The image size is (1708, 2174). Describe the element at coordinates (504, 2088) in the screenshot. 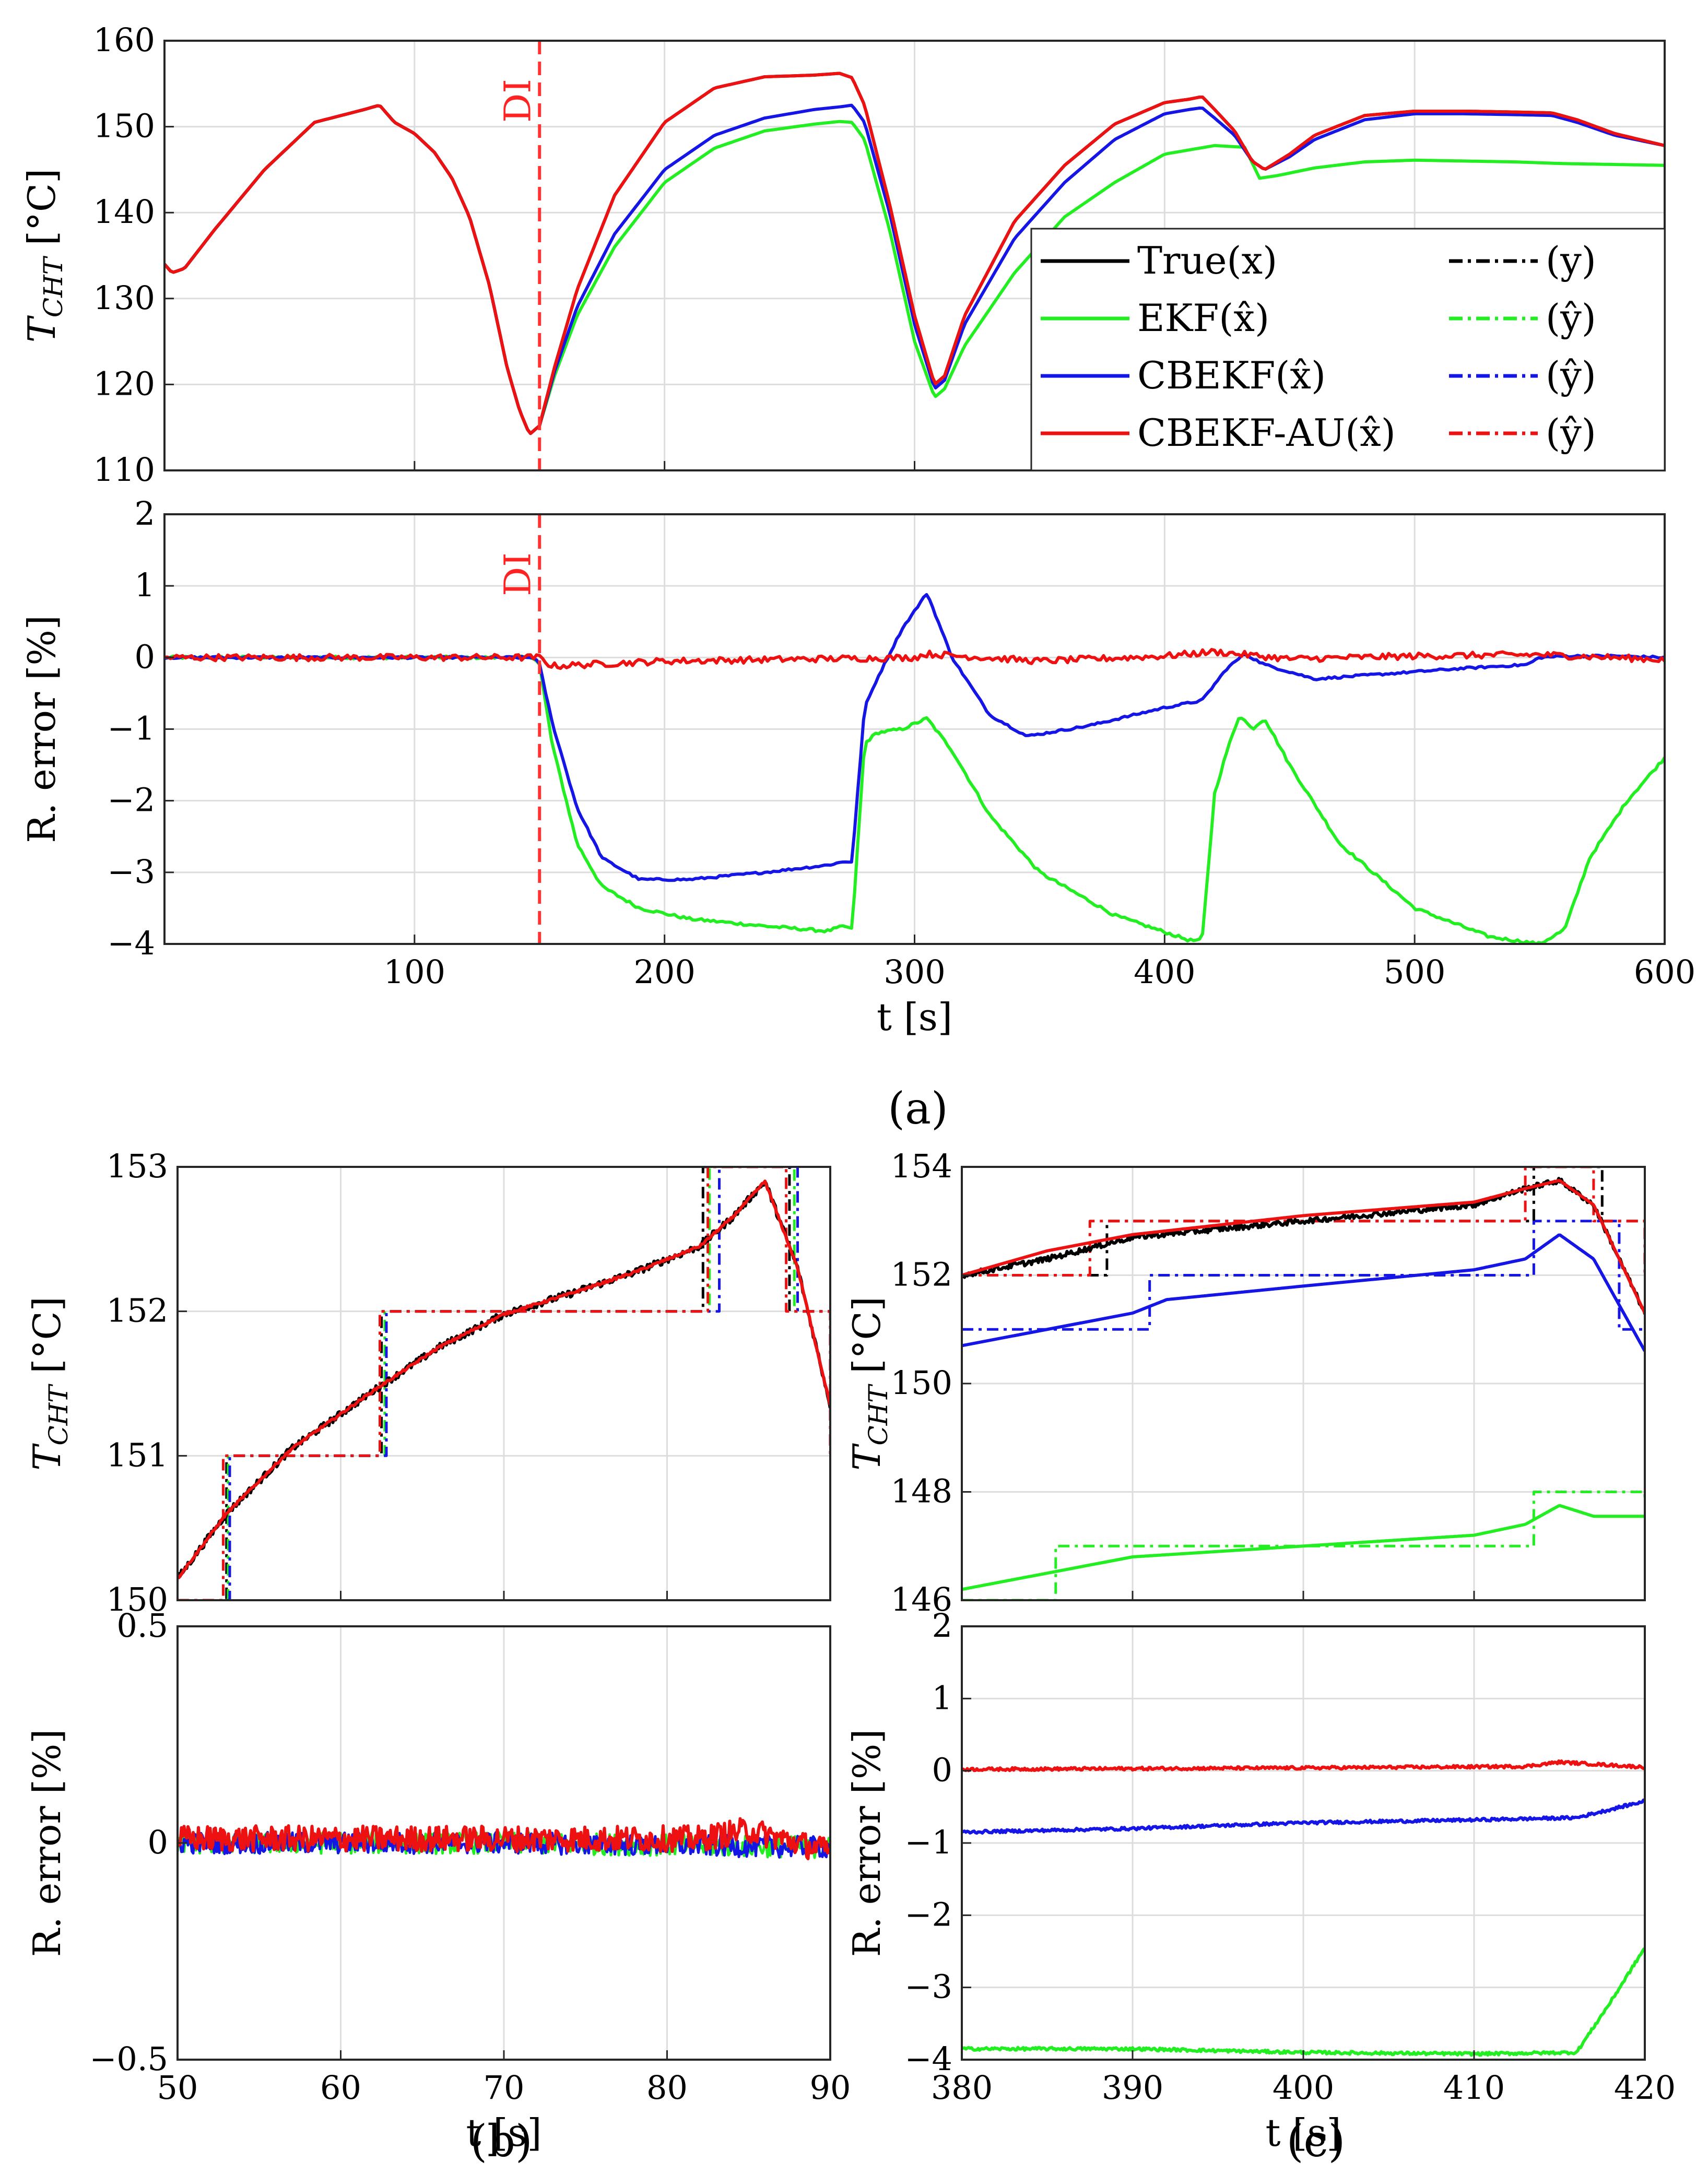

I see `x-tick-label: 70` at that location.